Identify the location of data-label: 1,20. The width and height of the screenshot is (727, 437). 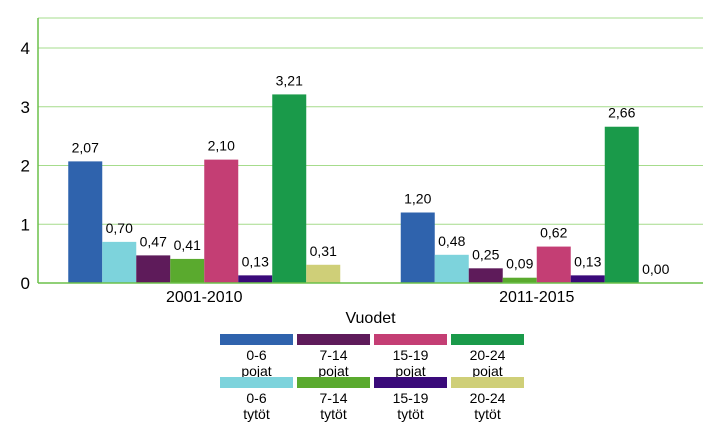
(417, 199).